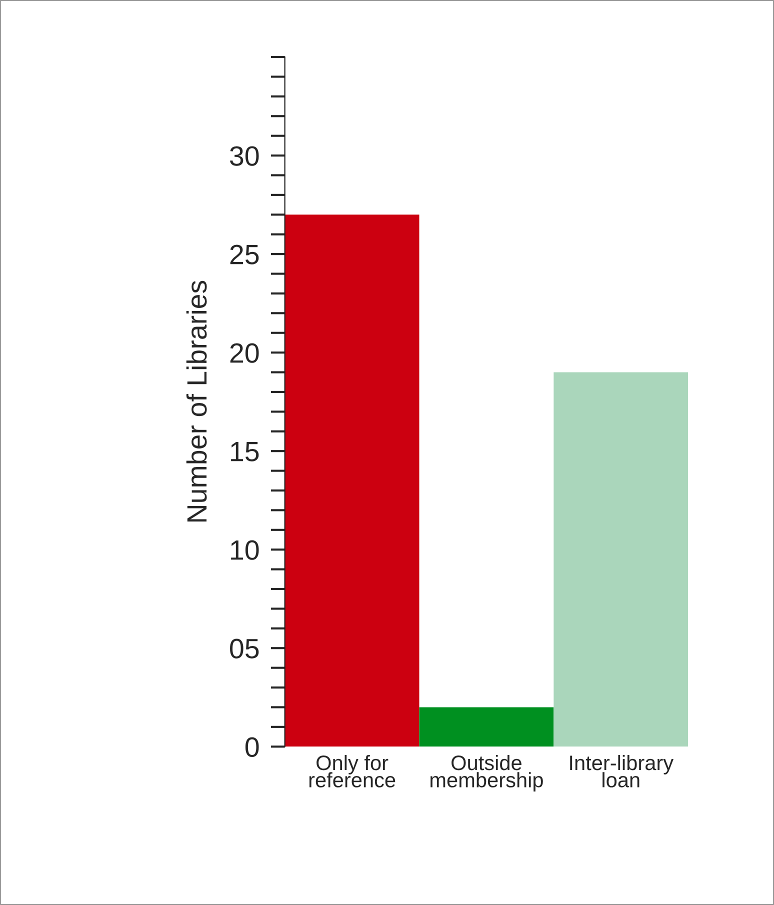 This screenshot has width=774, height=905. What do you see at coordinates (245, 452) in the screenshot?
I see `y-tick-label: 15` at bounding box center [245, 452].